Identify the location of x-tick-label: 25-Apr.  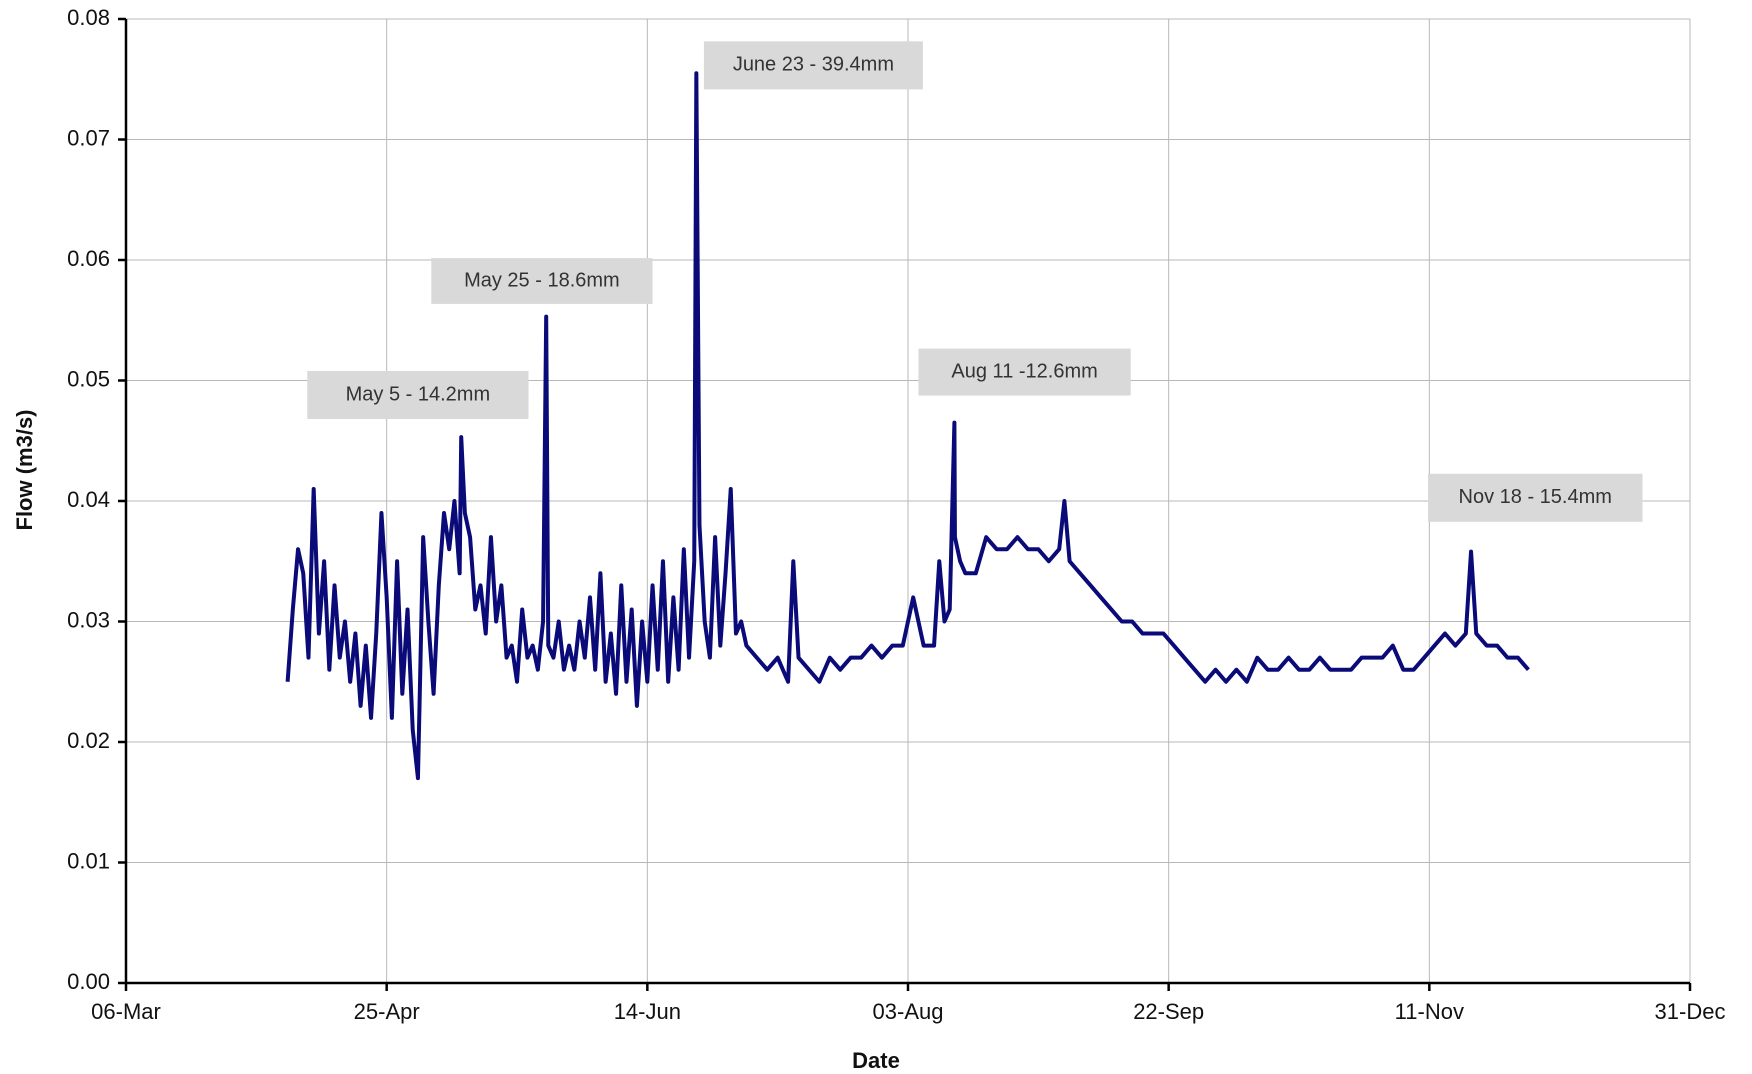
(387, 1011).